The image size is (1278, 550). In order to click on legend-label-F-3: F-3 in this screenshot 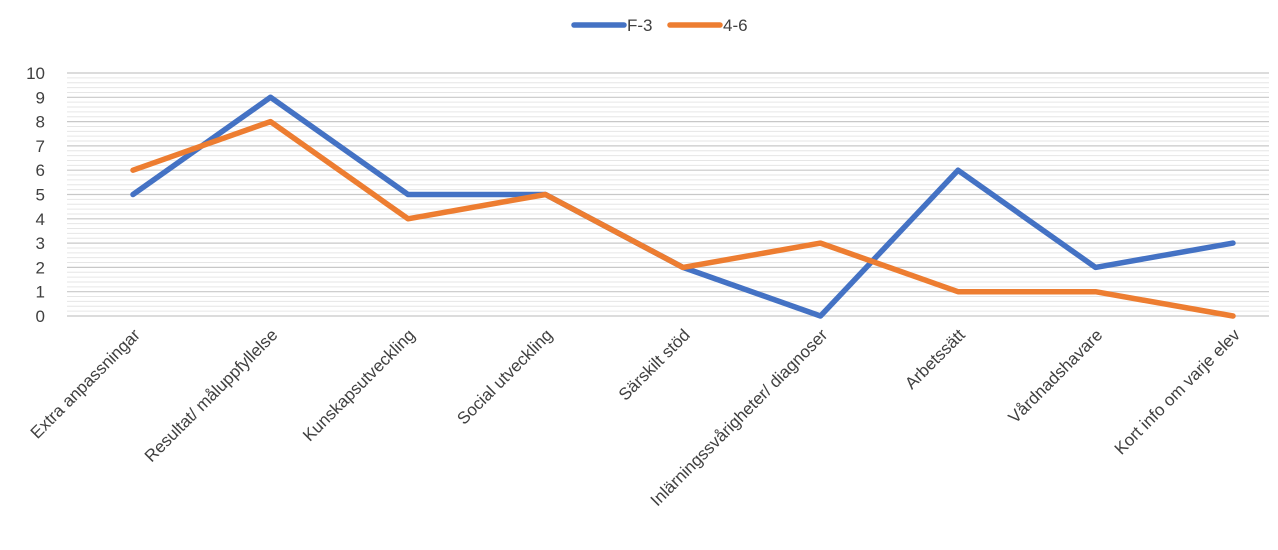, I will do `click(640, 25)`.